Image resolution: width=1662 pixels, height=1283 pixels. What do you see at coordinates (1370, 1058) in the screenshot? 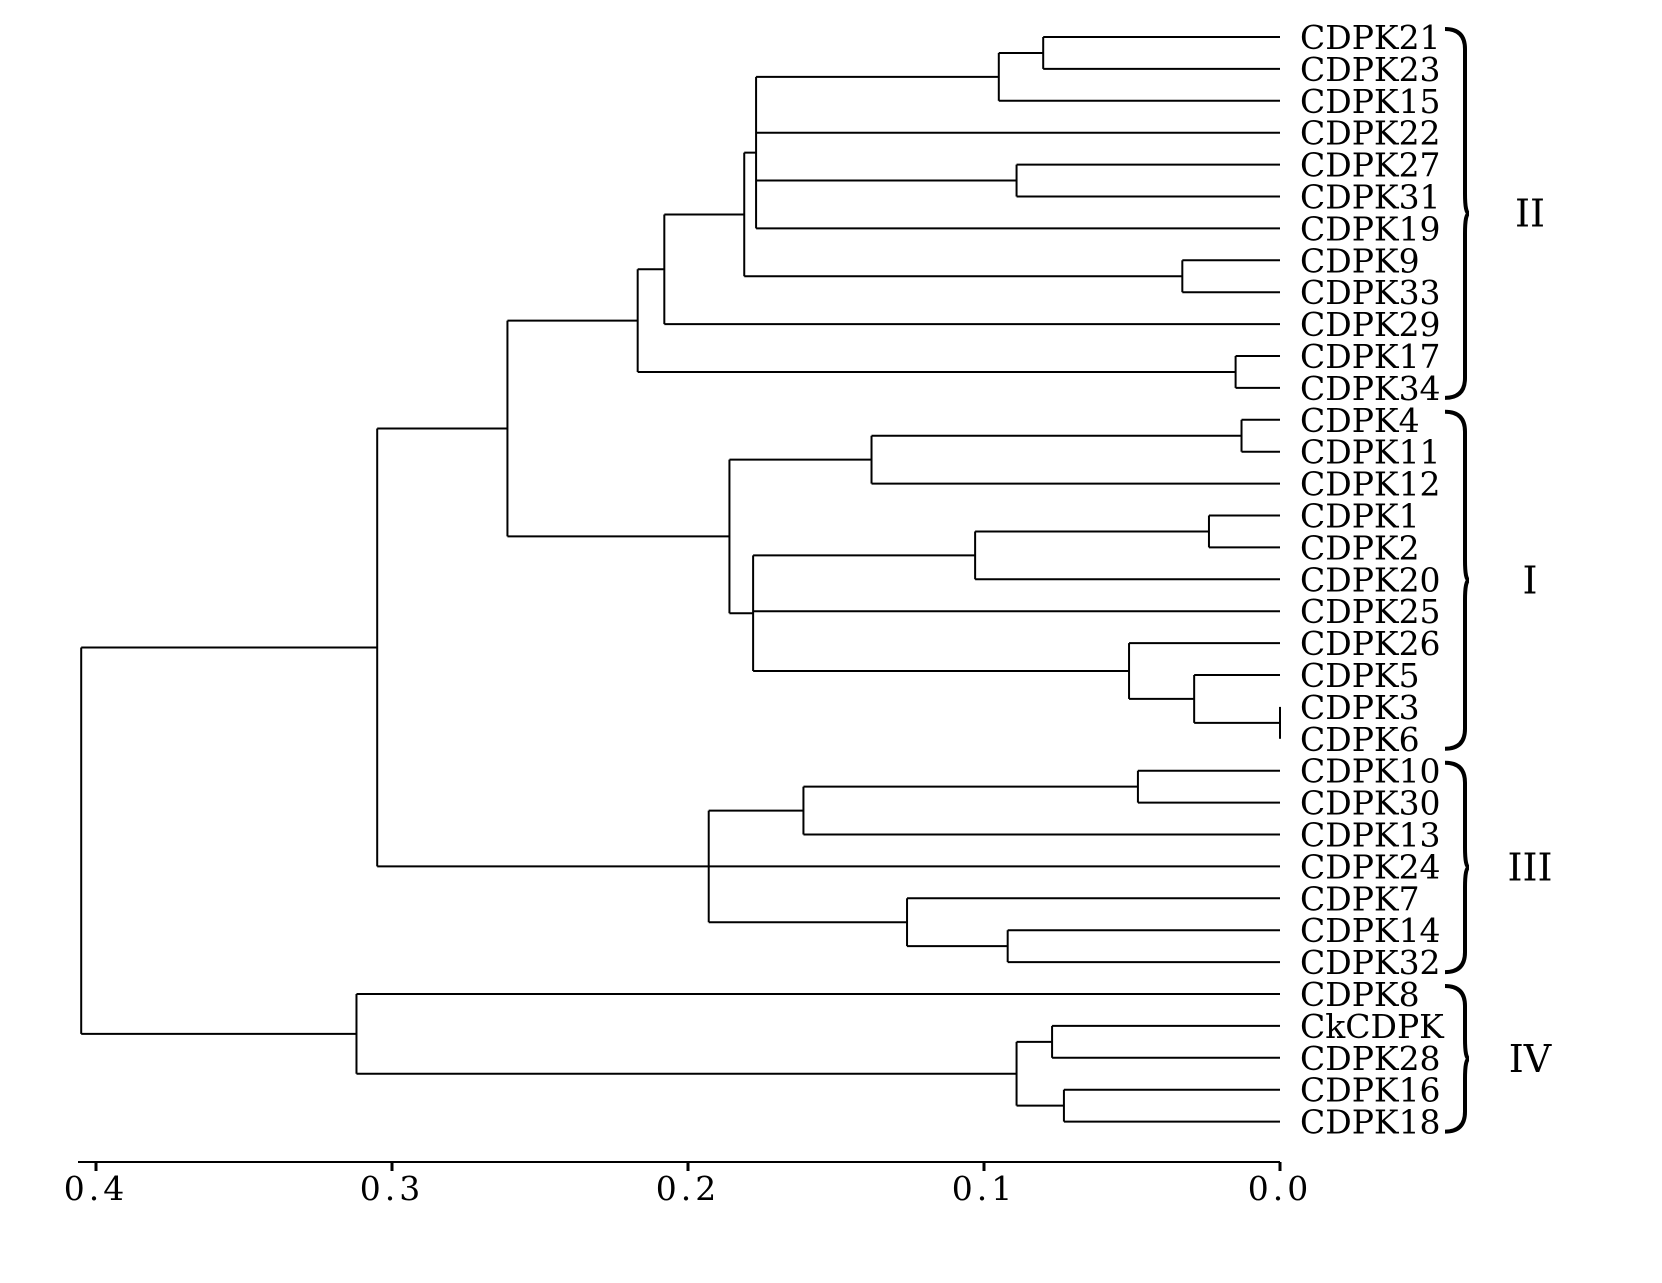
I see `leaf-label: CDPK28` at bounding box center [1370, 1058].